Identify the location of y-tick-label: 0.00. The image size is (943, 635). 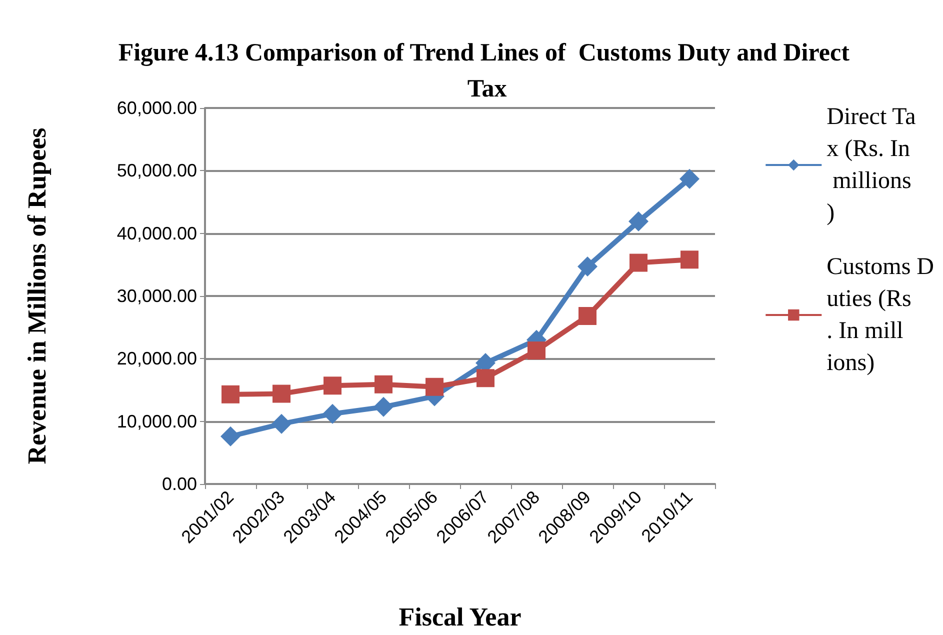
(179, 484).